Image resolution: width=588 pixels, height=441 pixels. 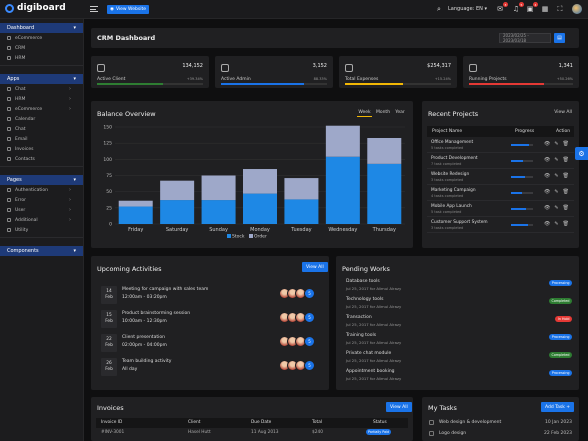 I want to click on user-avatar, so click(x=577, y=9).